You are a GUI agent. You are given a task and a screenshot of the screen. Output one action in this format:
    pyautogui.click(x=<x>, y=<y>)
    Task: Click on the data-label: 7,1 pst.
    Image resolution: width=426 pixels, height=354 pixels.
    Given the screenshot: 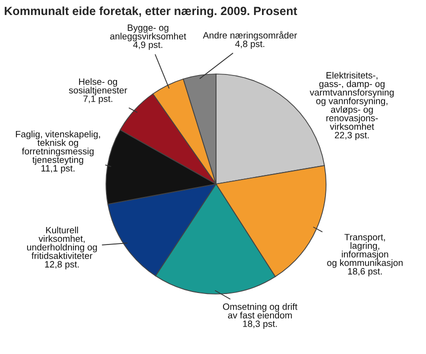 What is the action you would take?
    pyautogui.click(x=97, y=100)
    